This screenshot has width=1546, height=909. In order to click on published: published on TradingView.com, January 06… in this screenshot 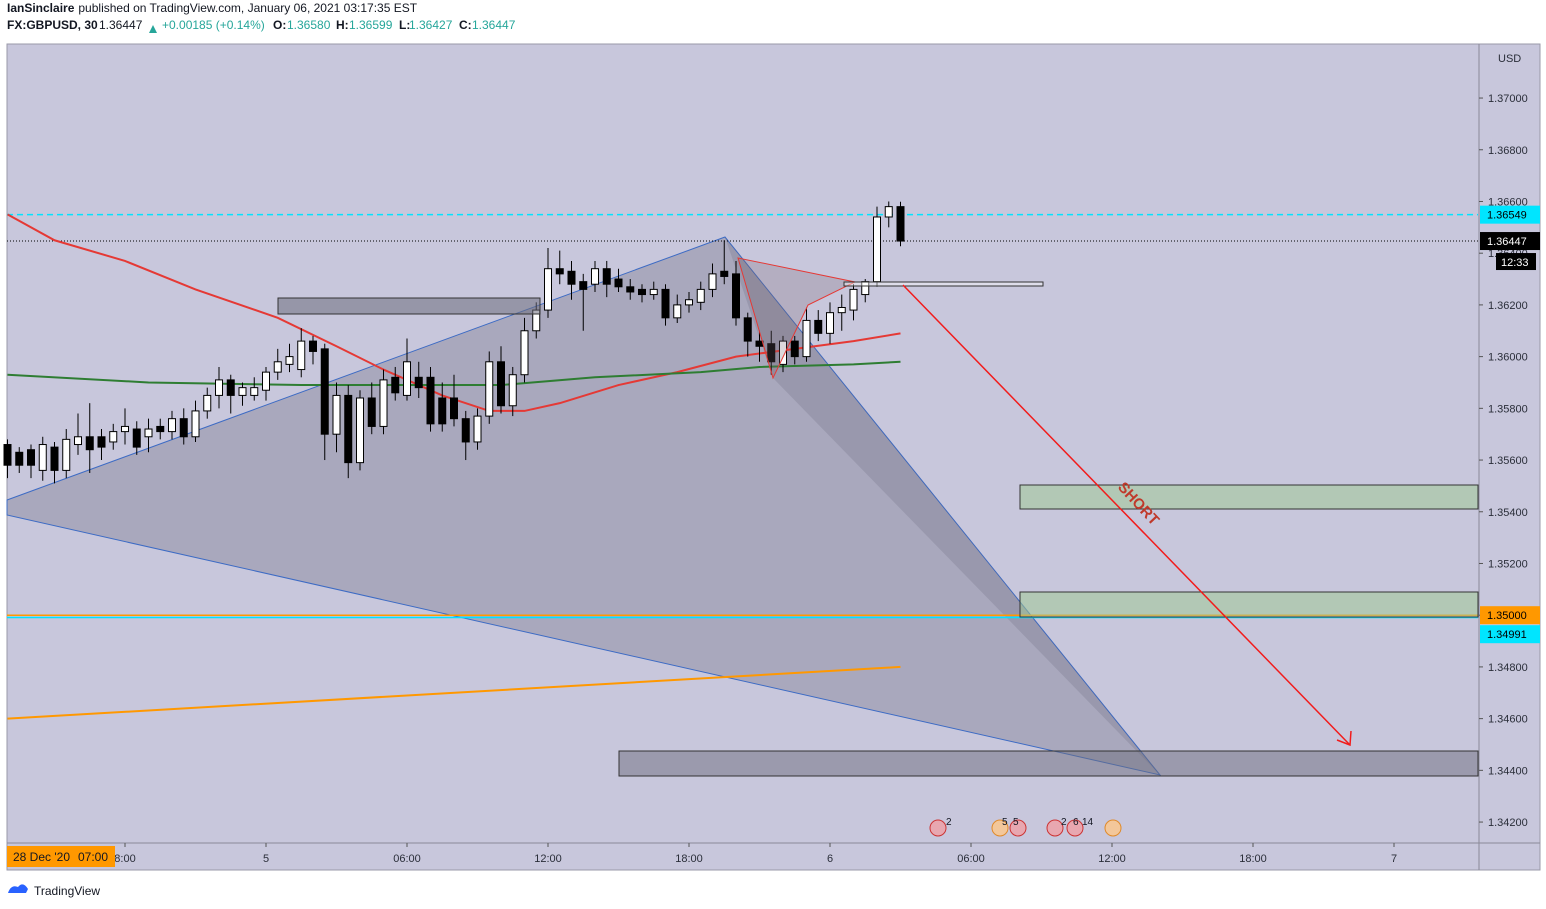, I will do `click(247, 8)`.